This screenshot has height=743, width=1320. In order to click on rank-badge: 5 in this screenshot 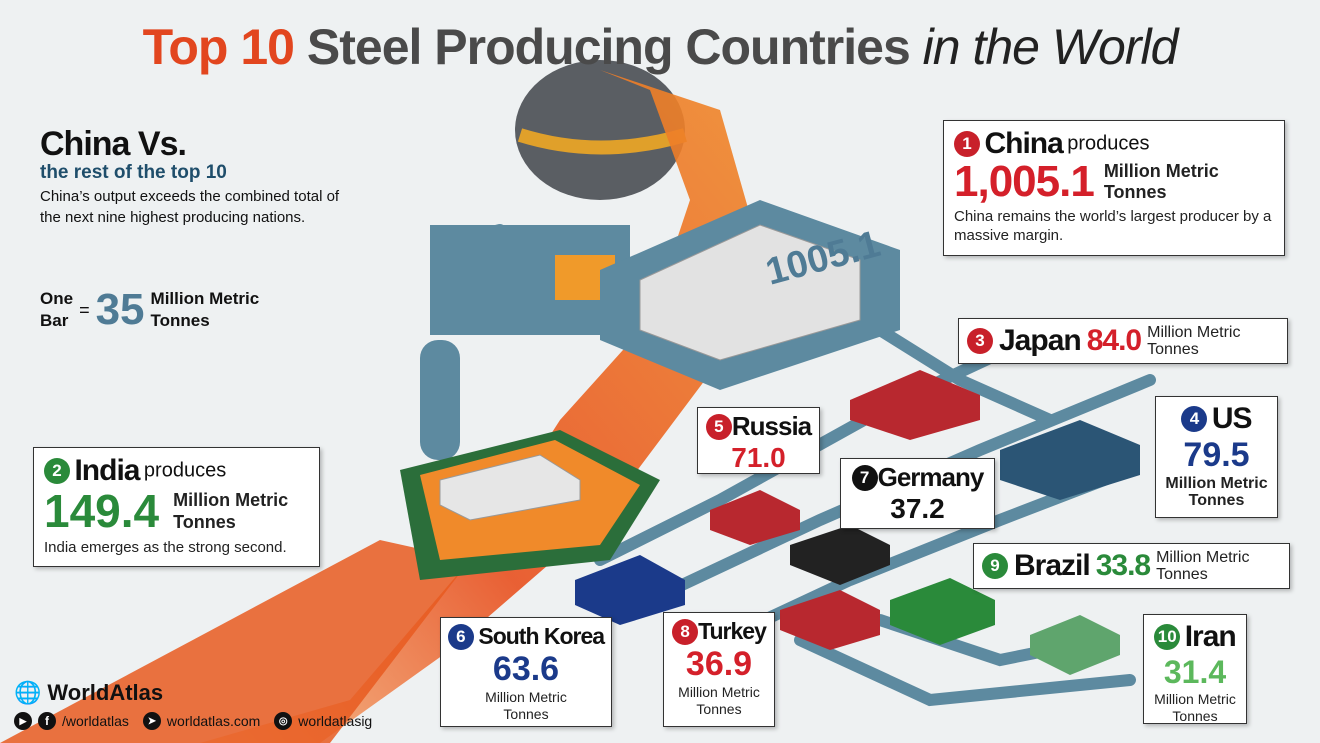, I will do `click(718, 426)`.